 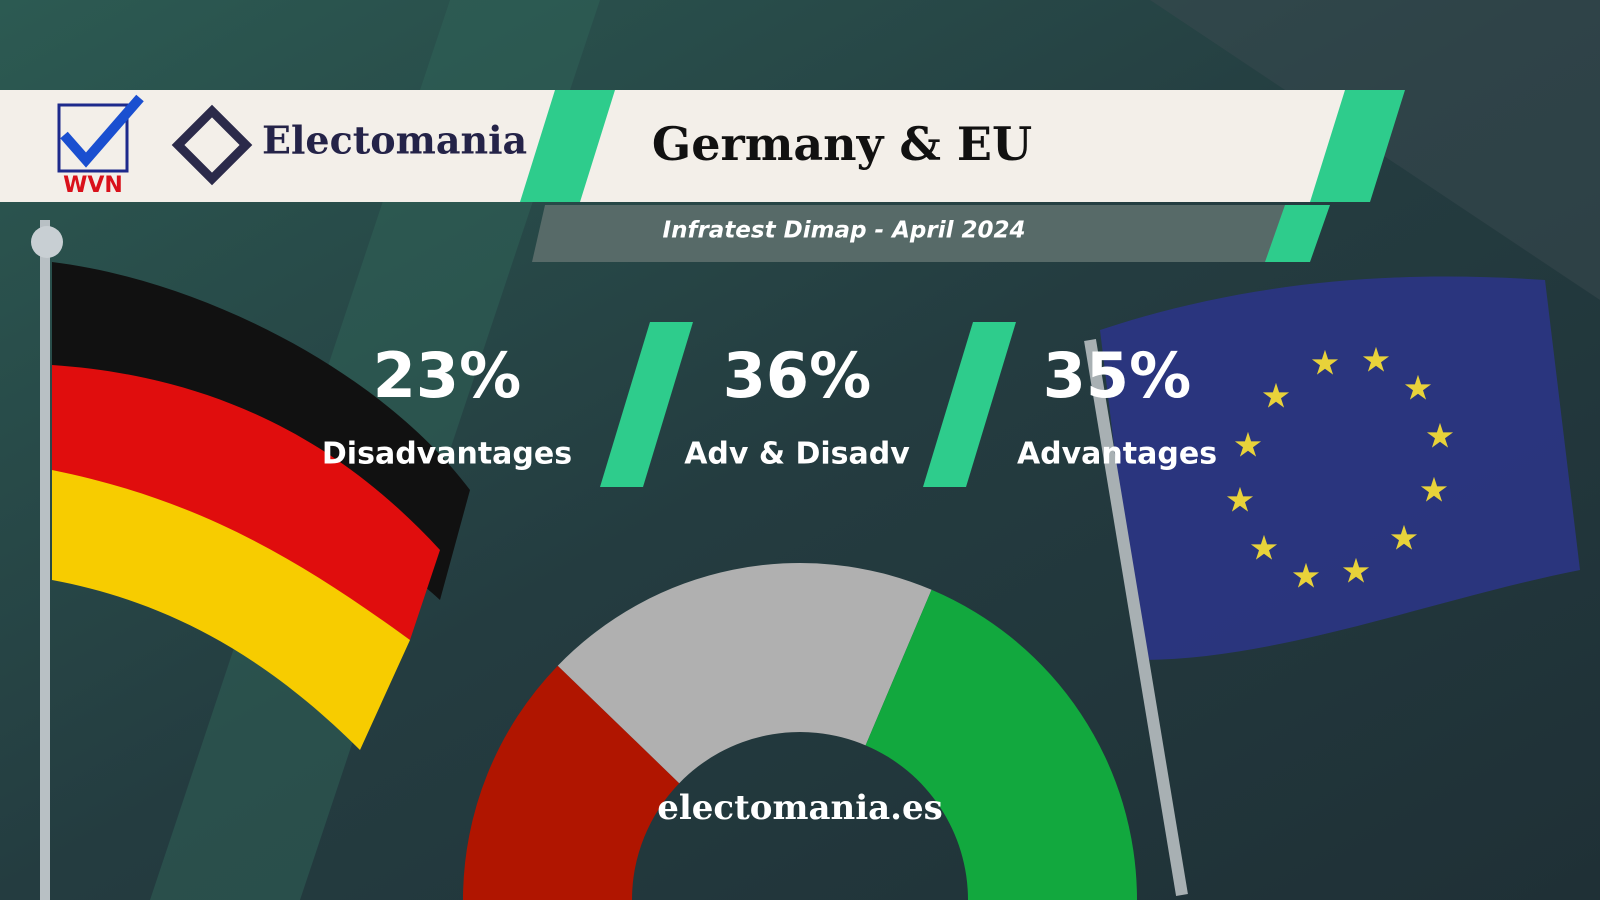 What do you see at coordinates (1117, 454) in the screenshot?
I see `category-label: Advantages` at bounding box center [1117, 454].